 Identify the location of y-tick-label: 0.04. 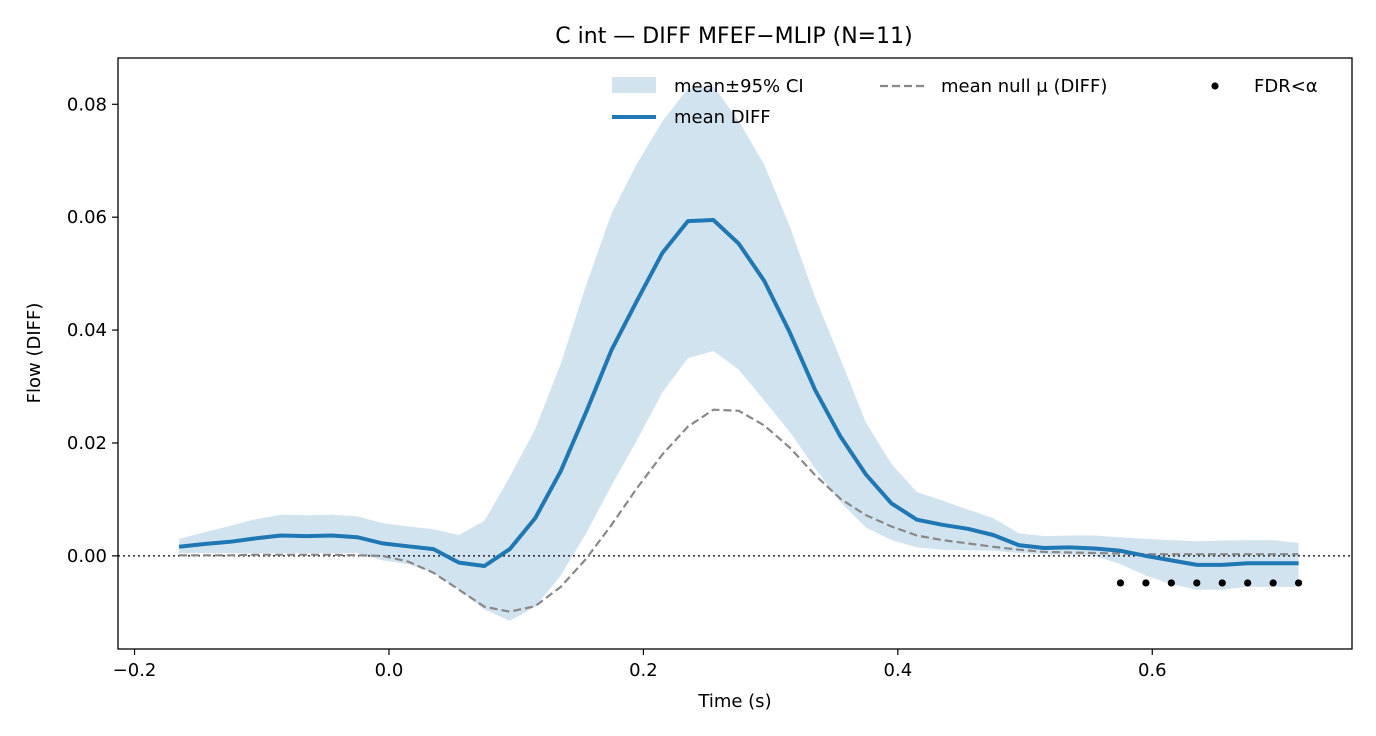
(87, 330).